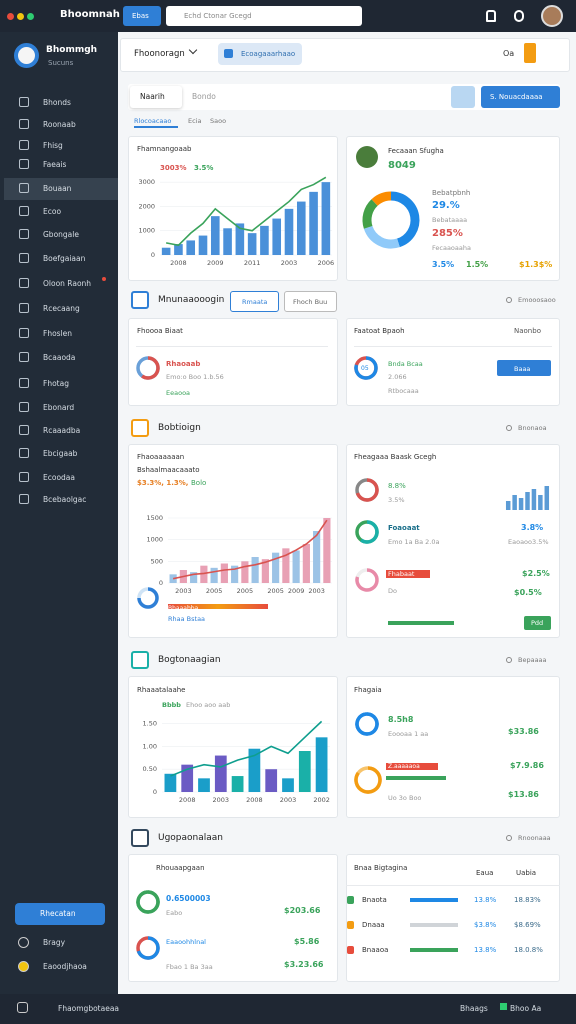 This screenshot has width=576, height=1024. Describe the element at coordinates (519, 16) in the screenshot. I see `lock-icon` at that location.